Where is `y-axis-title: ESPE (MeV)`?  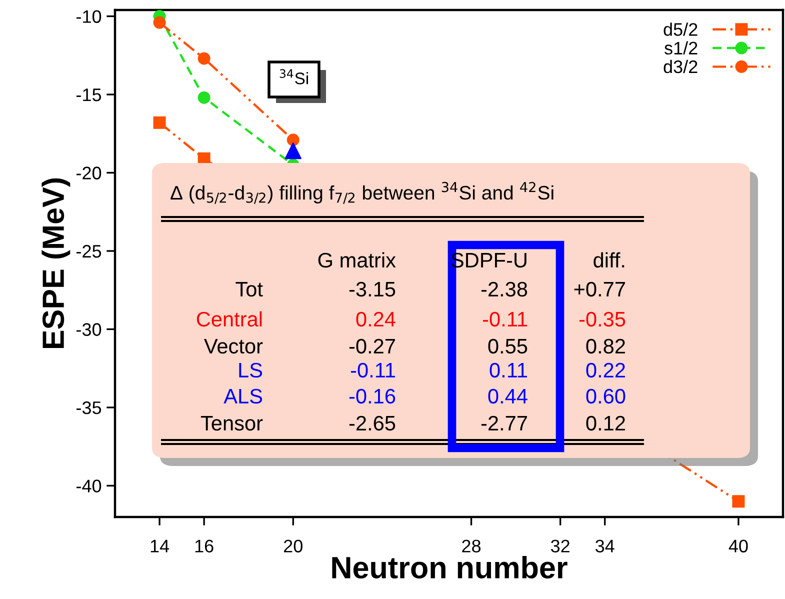 y-axis-title: ESPE (MeV) is located at coordinates (56, 263).